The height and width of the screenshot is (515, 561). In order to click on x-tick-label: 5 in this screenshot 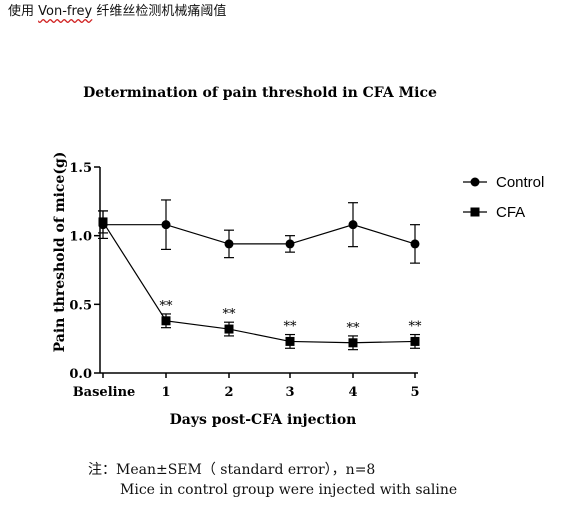, I will do `click(414, 392)`.